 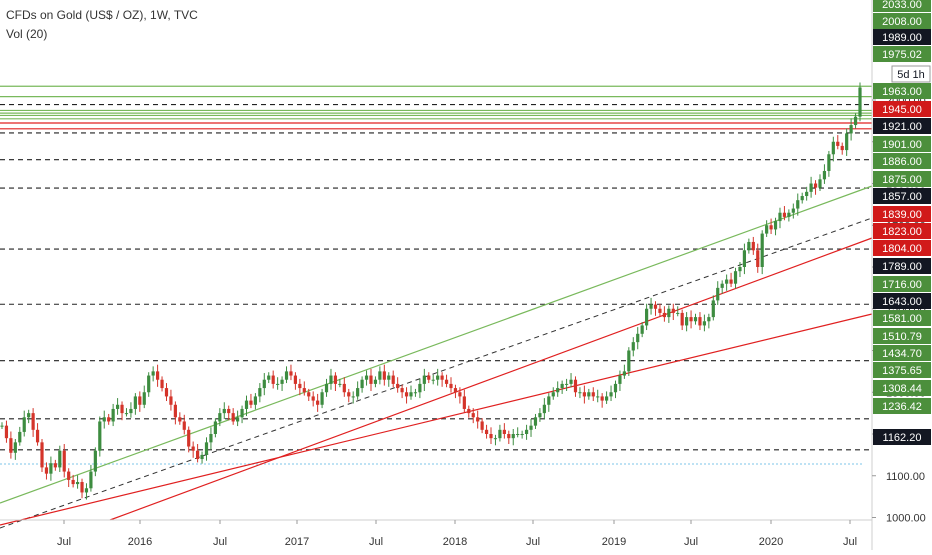 What do you see at coordinates (902, 215) in the screenshot?
I see `price-label: 1839.00` at bounding box center [902, 215].